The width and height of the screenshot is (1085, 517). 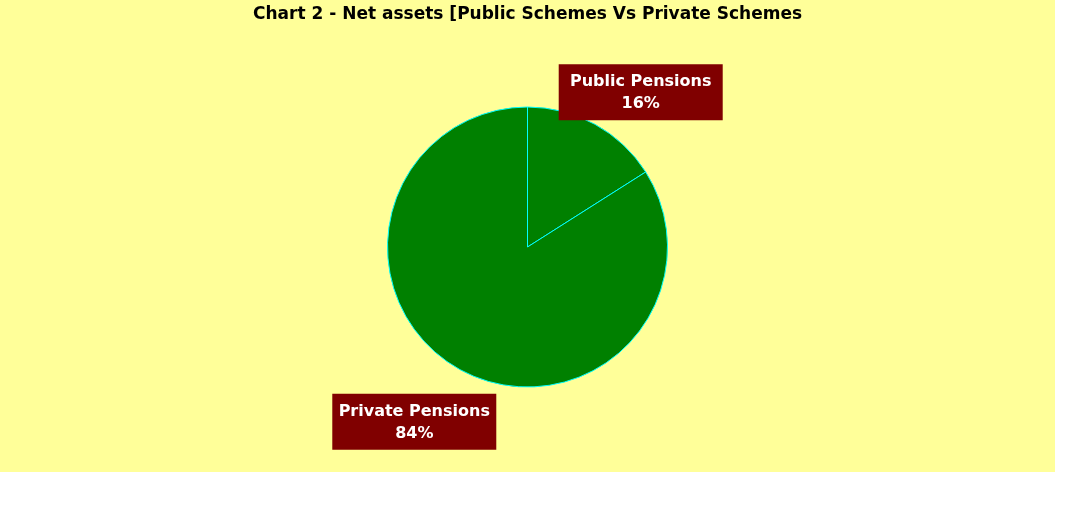 I want to click on slice-label: Private Pensions, so click(x=414, y=410).